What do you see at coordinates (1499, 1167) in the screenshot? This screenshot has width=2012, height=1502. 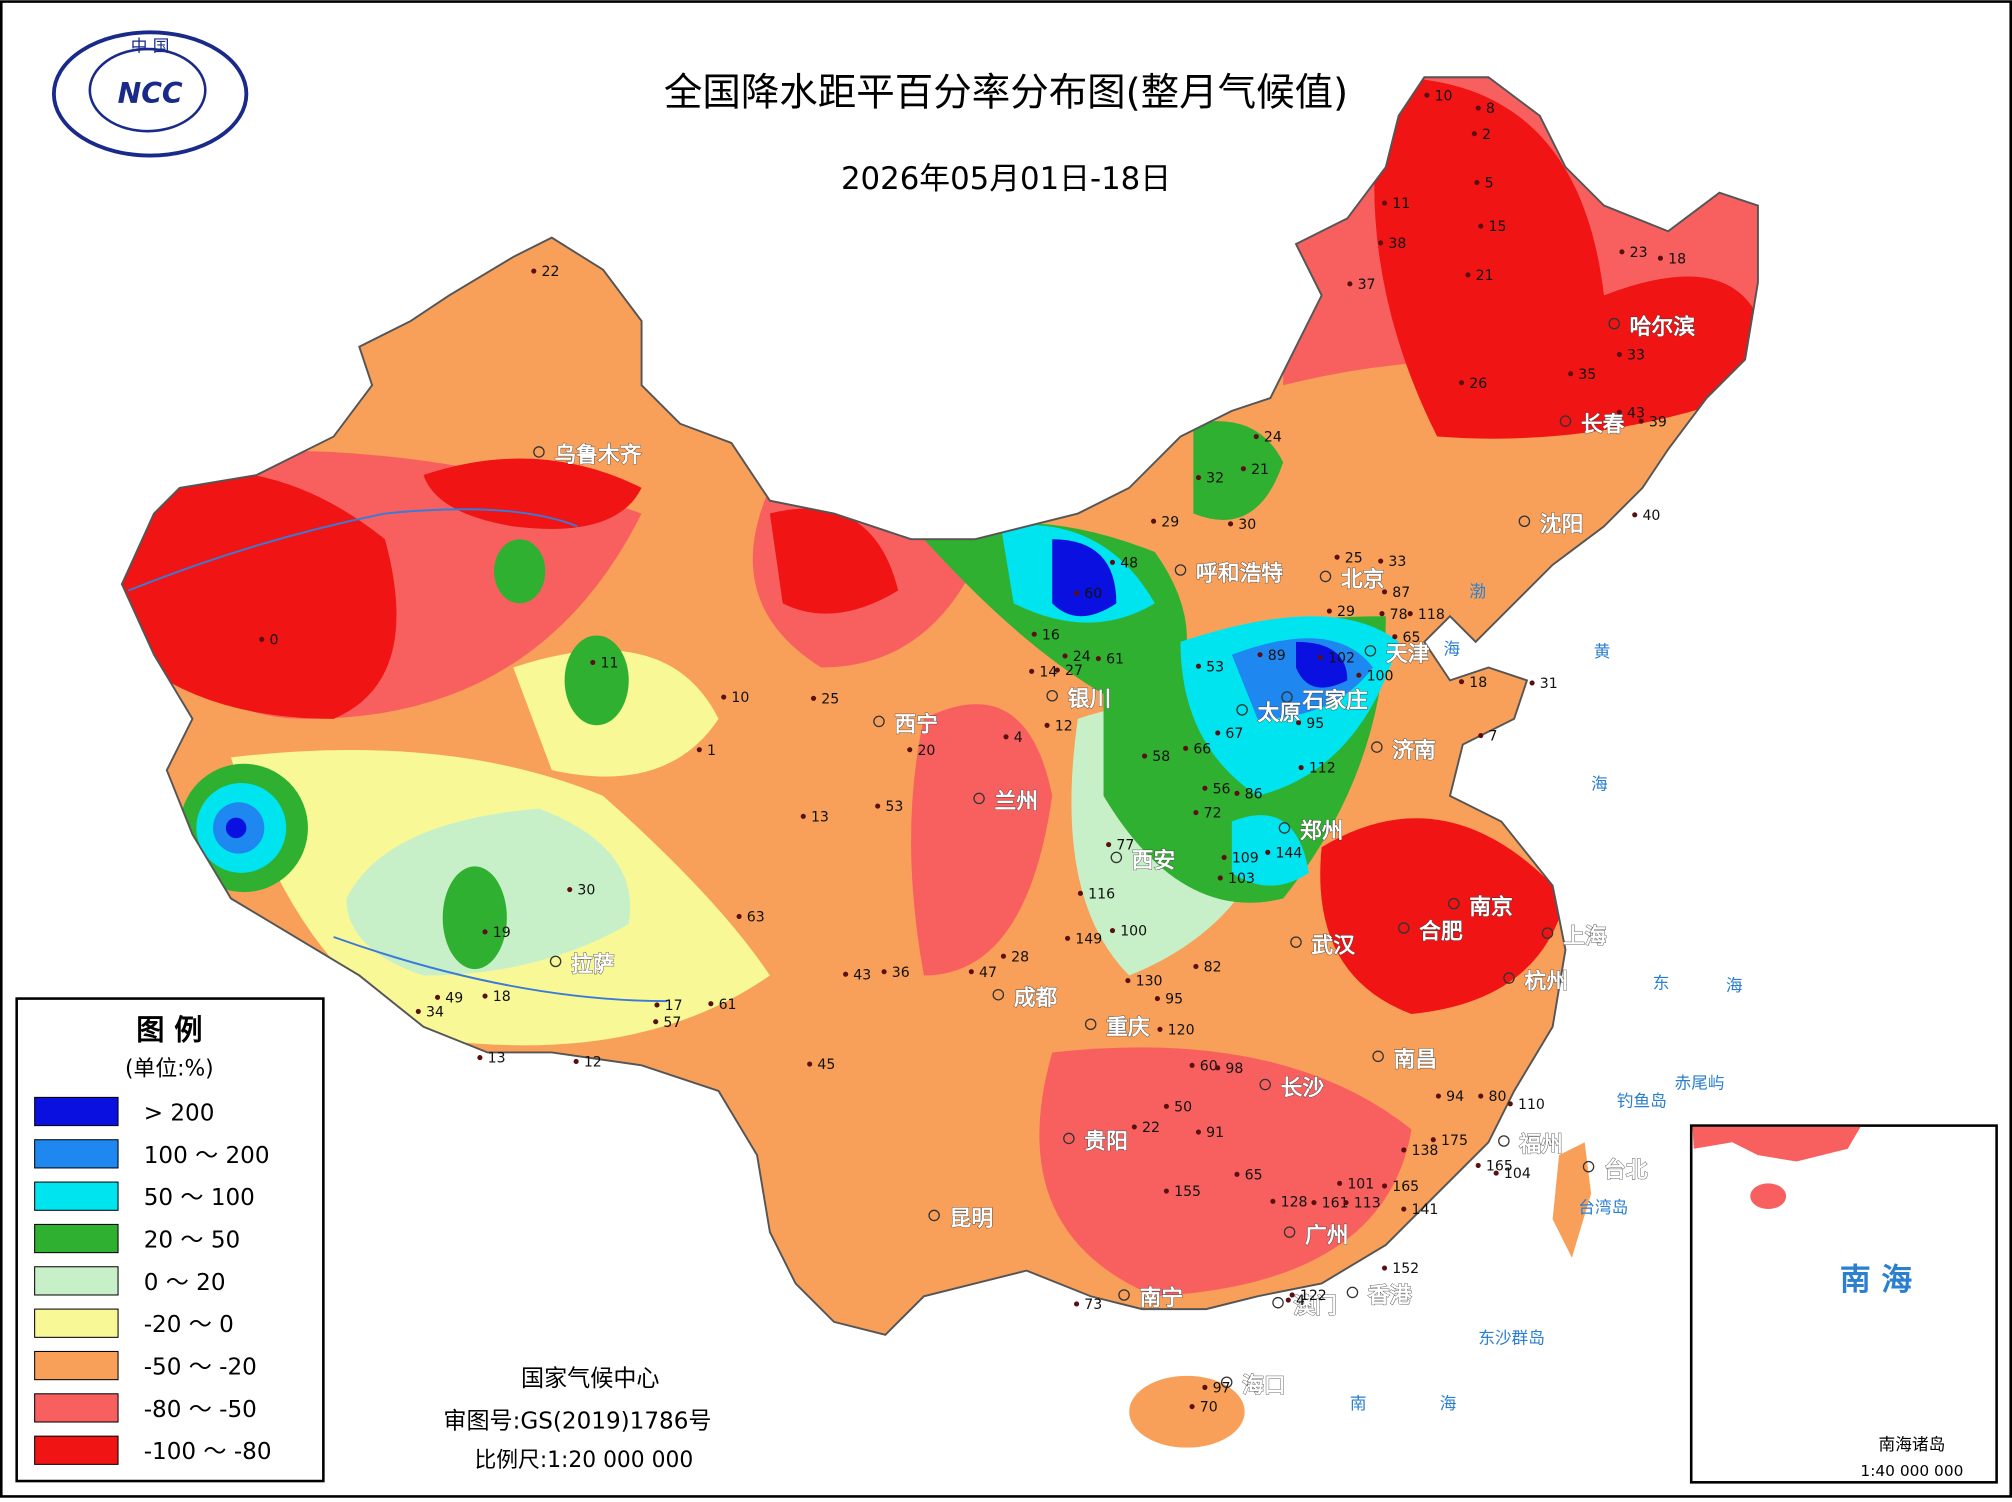 I see `station-value: 165` at bounding box center [1499, 1167].